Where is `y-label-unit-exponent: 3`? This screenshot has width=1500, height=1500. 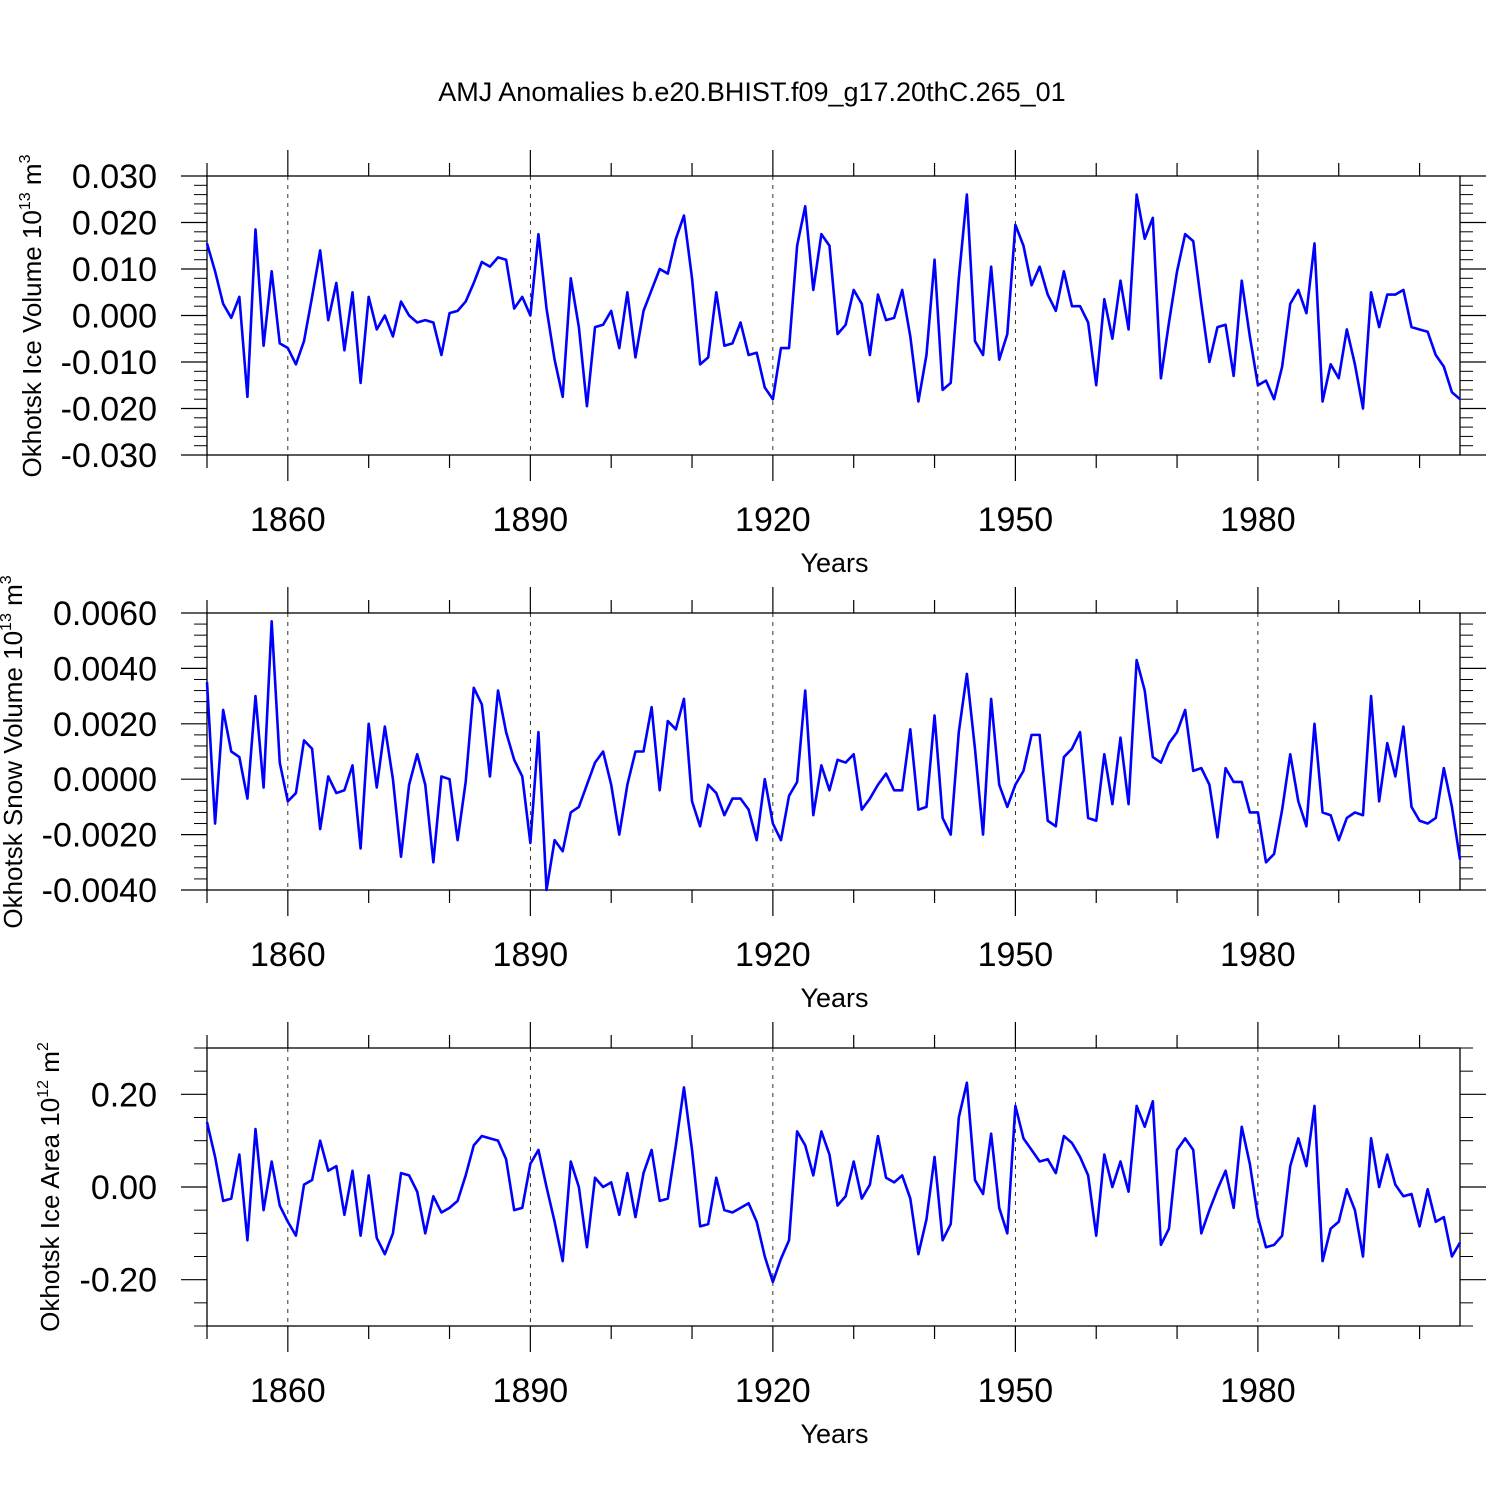 y-label-unit-exponent: 3 is located at coordinates (25, 158).